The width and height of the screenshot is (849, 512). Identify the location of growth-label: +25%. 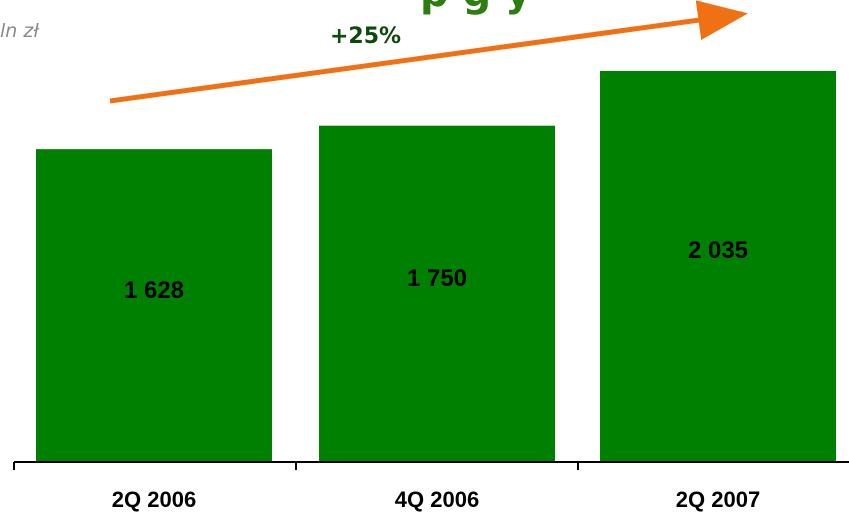
(366, 36).